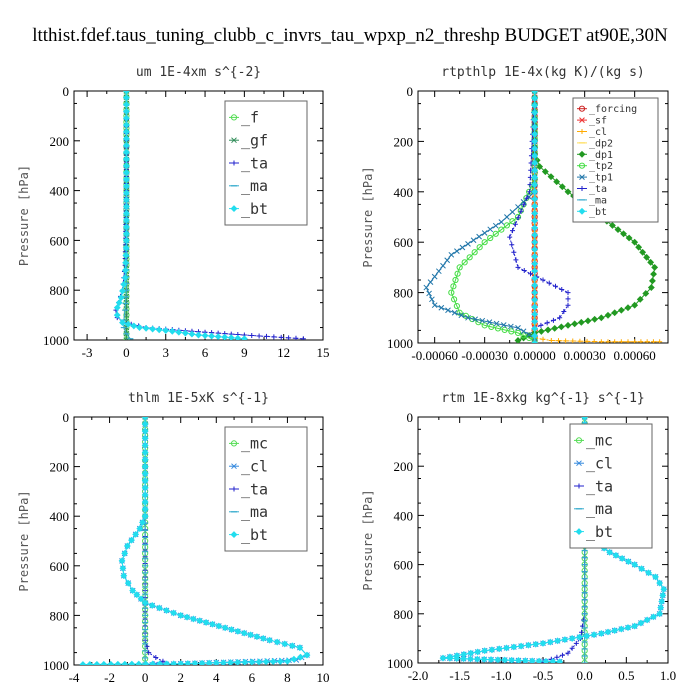 The height and width of the screenshot is (700, 700). I want to click on x-tick-label: 0.00030, so click(585, 355).